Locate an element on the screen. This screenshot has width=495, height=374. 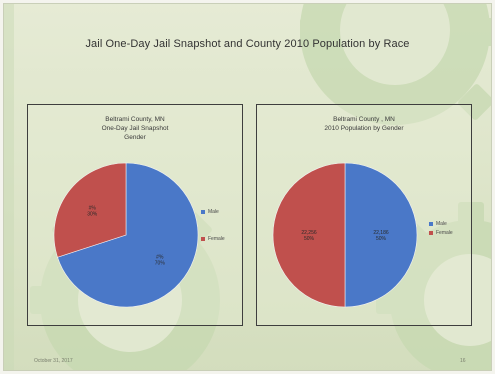
data-label: 22,186 is located at coordinates (381, 233).